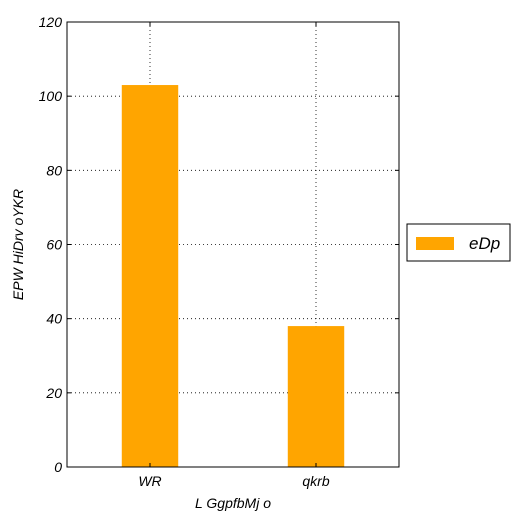  I want to click on y-tick-label: 0, so click(58, 467).